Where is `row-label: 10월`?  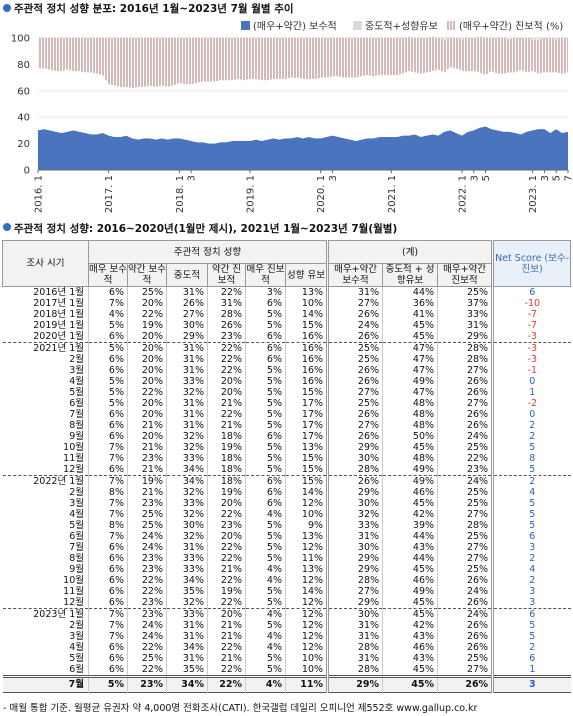 row-label: 10월 is located at coordinates (73, 447).